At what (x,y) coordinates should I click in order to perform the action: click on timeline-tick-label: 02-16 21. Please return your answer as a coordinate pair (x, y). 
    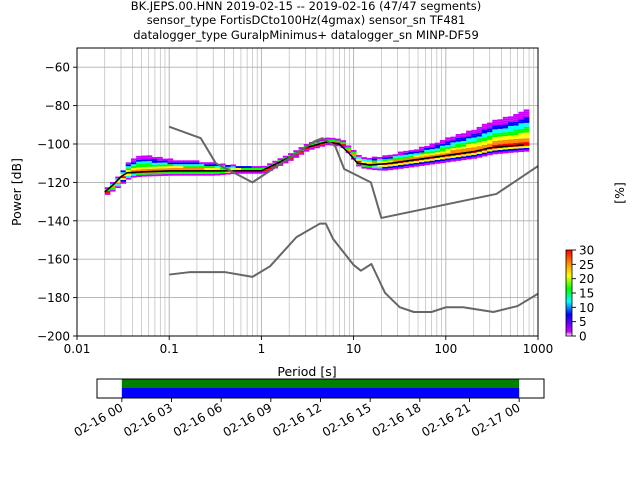
    Looking at the image, I should click on (446, 419).